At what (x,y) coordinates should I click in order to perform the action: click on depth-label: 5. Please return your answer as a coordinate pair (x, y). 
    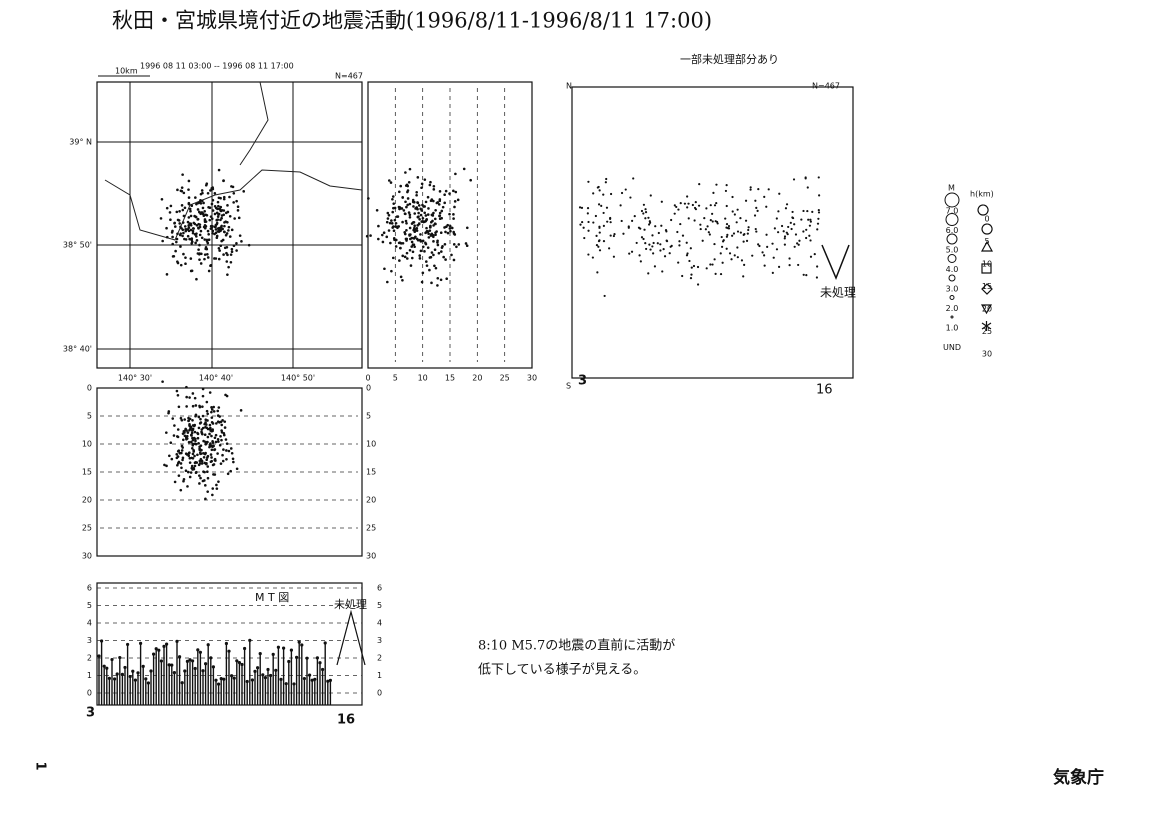
    Looking at the image, I should click on (368, 416).